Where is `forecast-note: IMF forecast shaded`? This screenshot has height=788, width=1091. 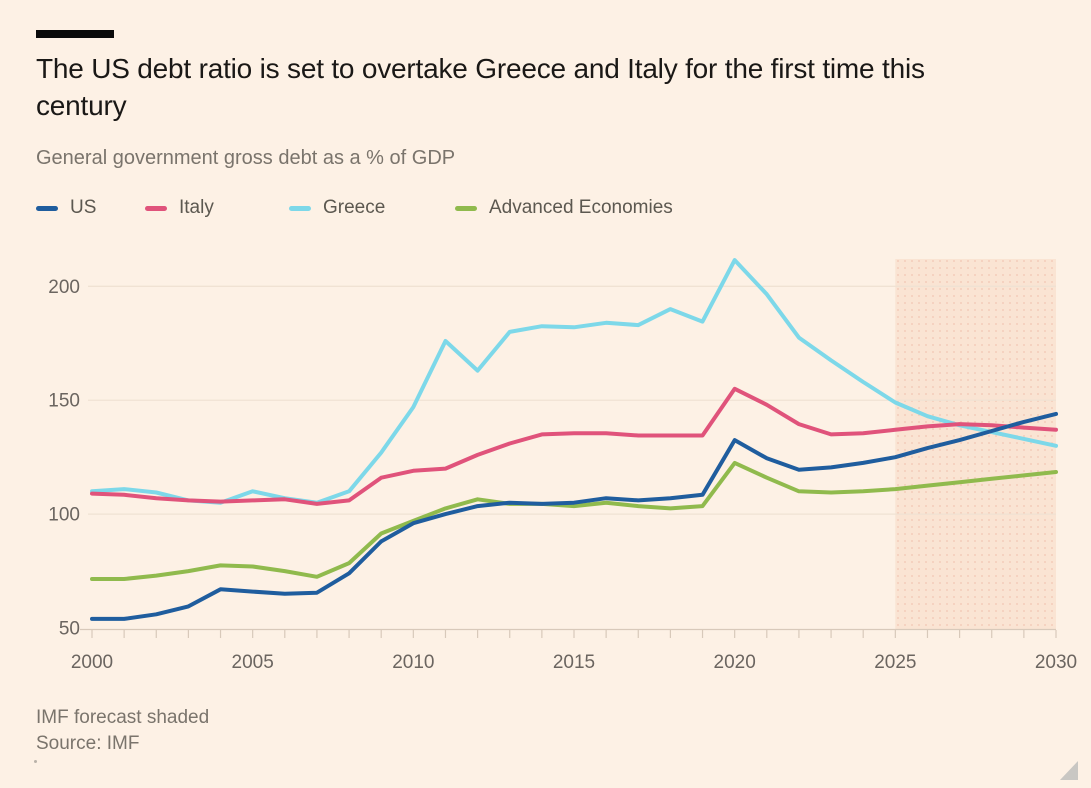
forecast-note: IMF forecast shaded is located at coordinates (123, 717).